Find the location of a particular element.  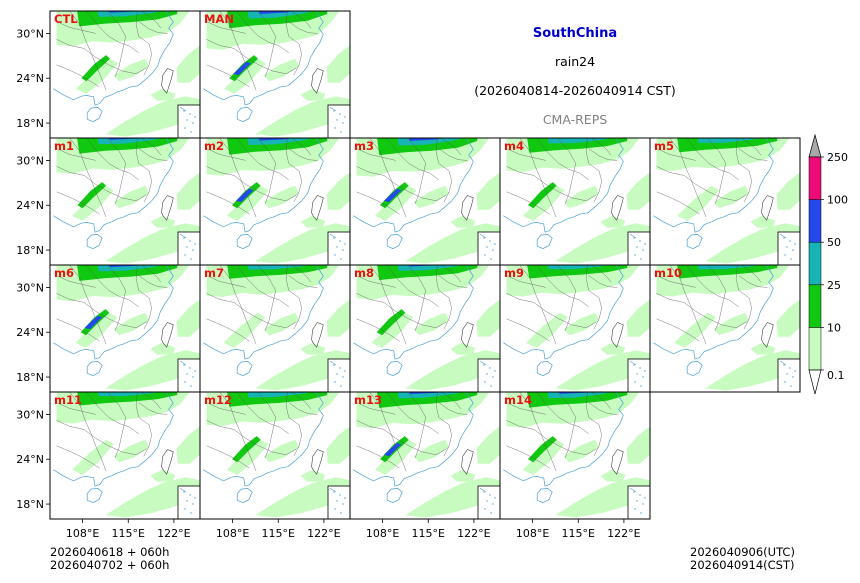

x-tick-label: 115°E is located at coordinates (128, 533).